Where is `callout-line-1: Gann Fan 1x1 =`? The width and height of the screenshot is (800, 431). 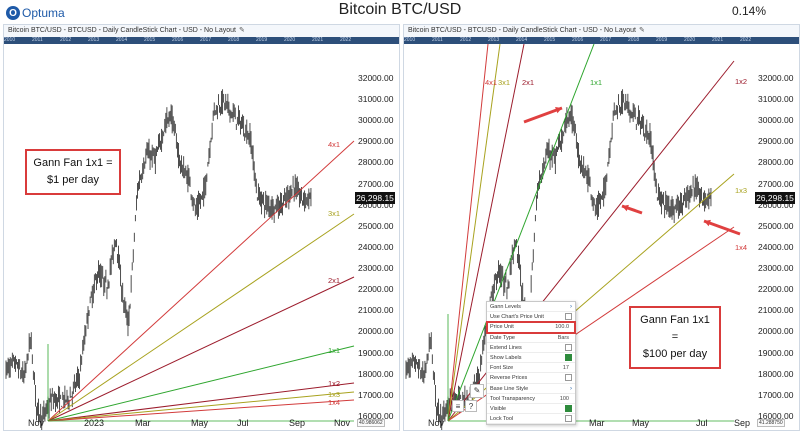
callout-line-1: Gann Fan 1x1 = is located at coordinates (675, 328).